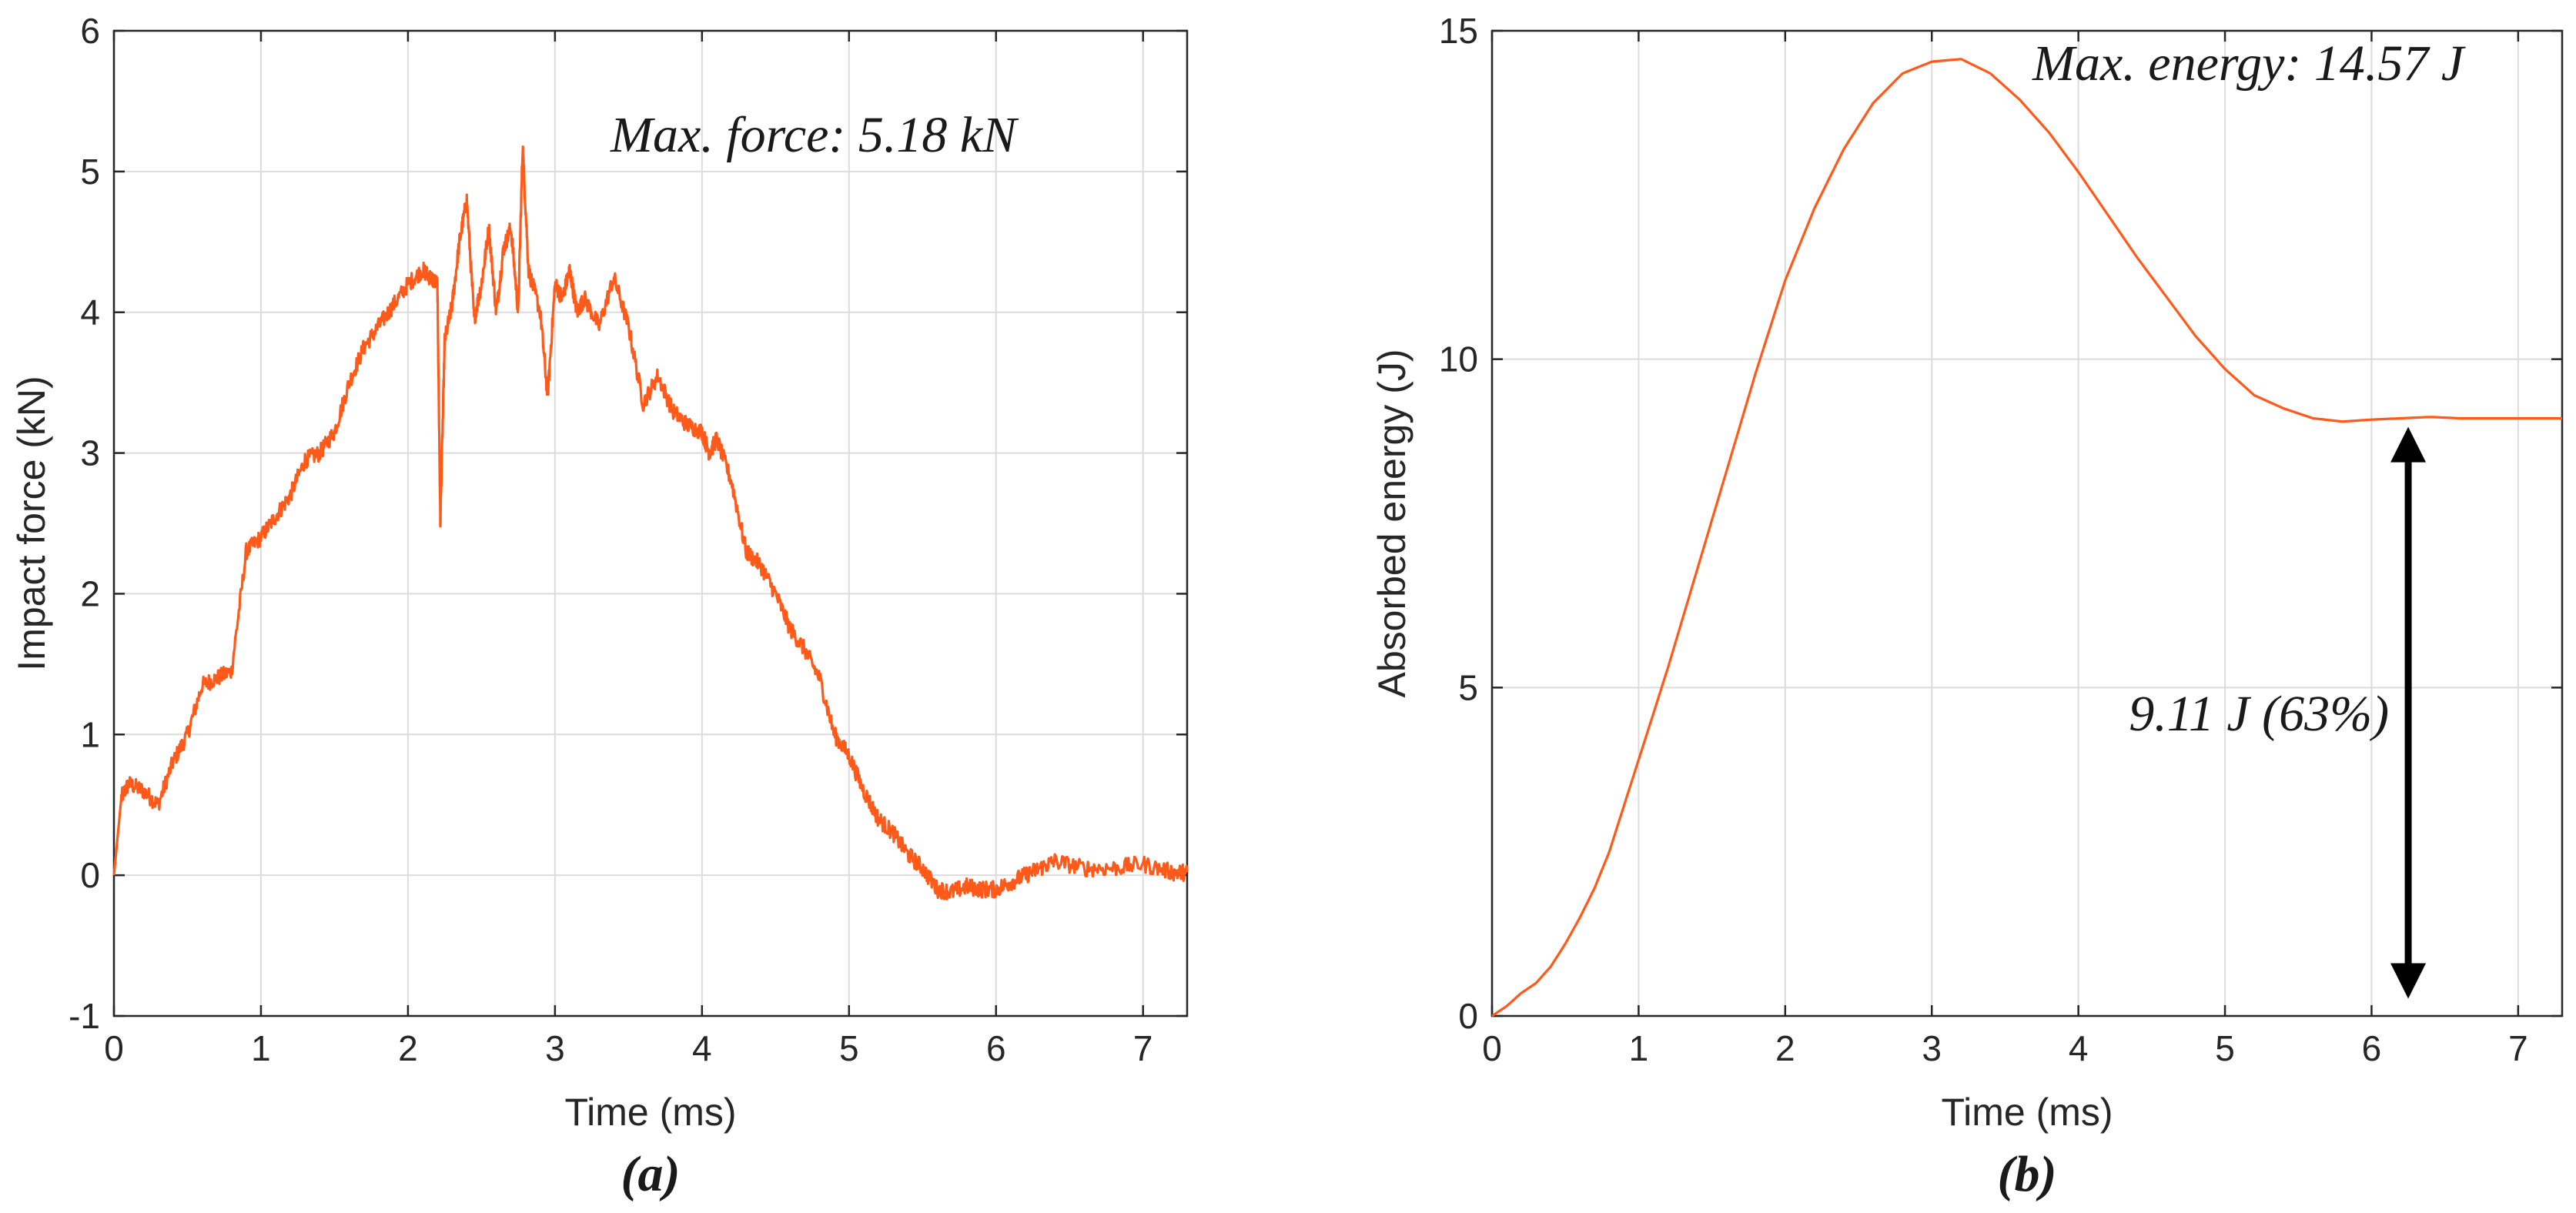 This screenshot has width=2576, height=1213. What do you see at coordinates (2027, 1174) in the screenshot?
I see `panel-label-b: (b)` at bounding box center [2027, 1174].